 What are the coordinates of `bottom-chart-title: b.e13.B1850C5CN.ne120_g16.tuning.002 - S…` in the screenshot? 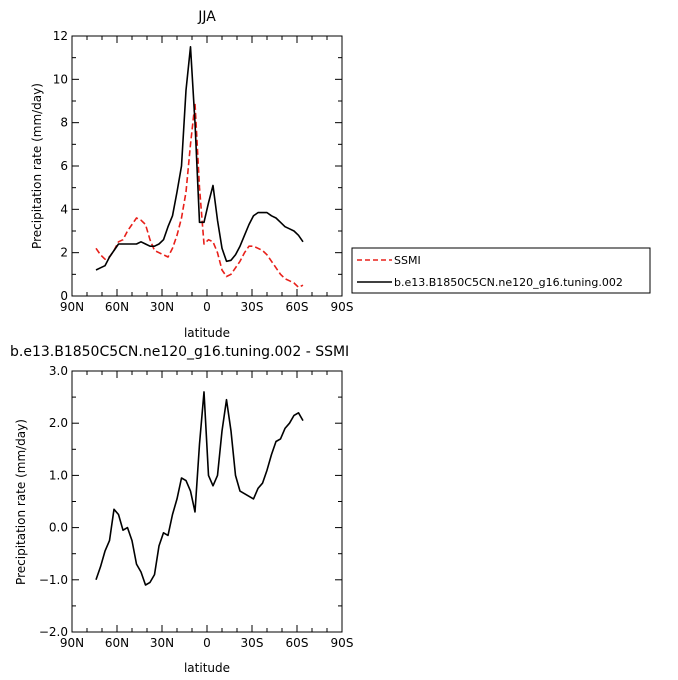 It's located at (179, 352).